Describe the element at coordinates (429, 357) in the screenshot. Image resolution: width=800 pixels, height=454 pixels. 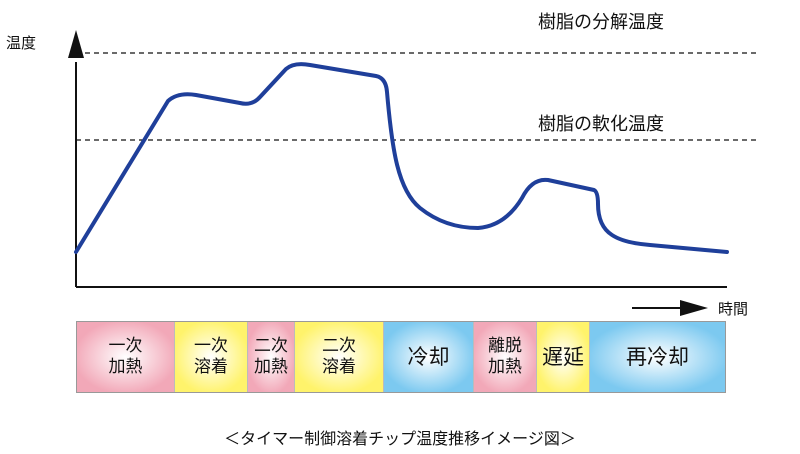
I see `phase-cooling: 冷却` at that location.